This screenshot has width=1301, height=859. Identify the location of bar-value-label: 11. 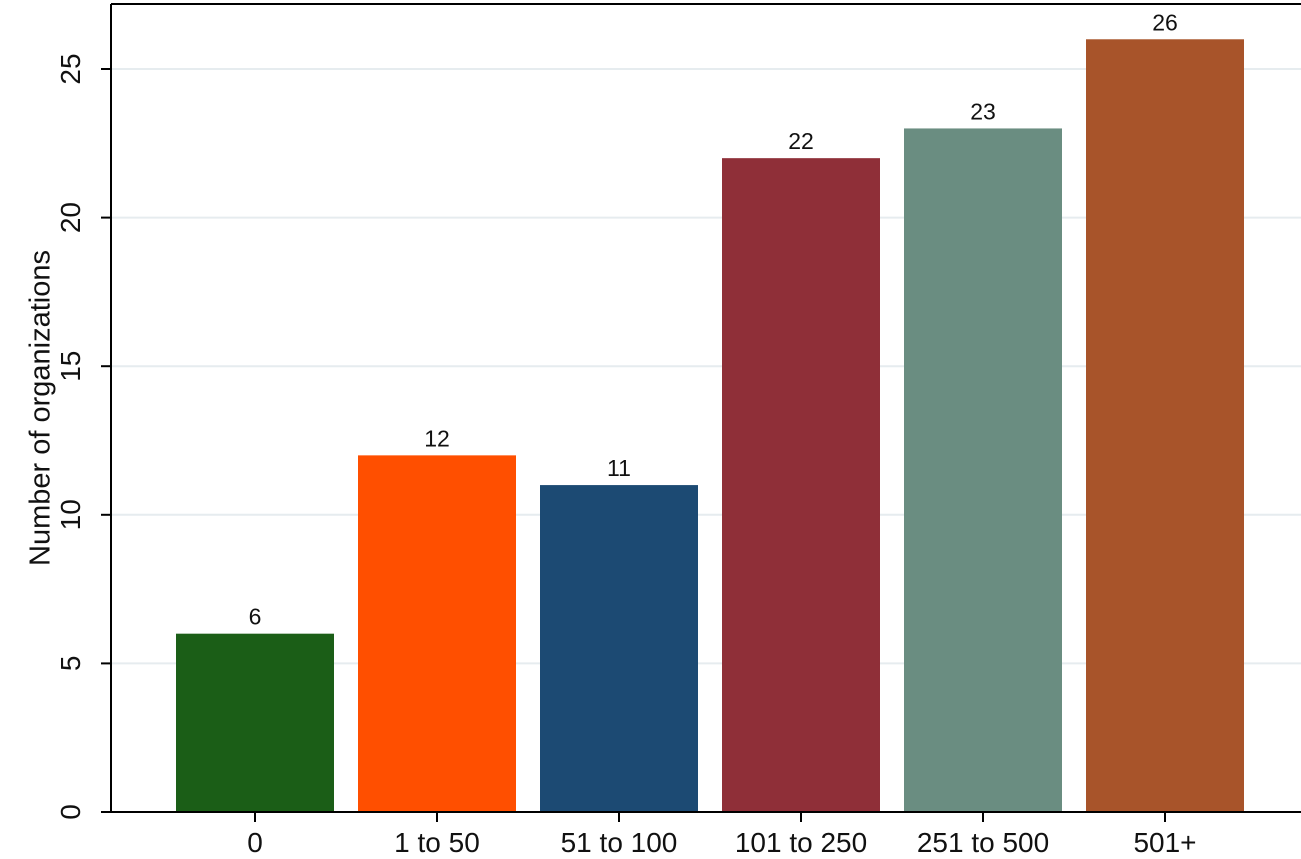
(619, 468).